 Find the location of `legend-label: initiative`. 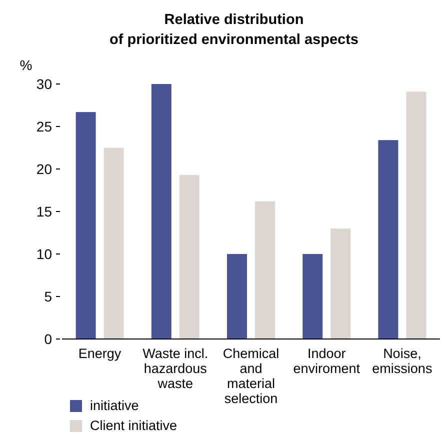

legend-label: initiative is located at coordinates (114, 405).